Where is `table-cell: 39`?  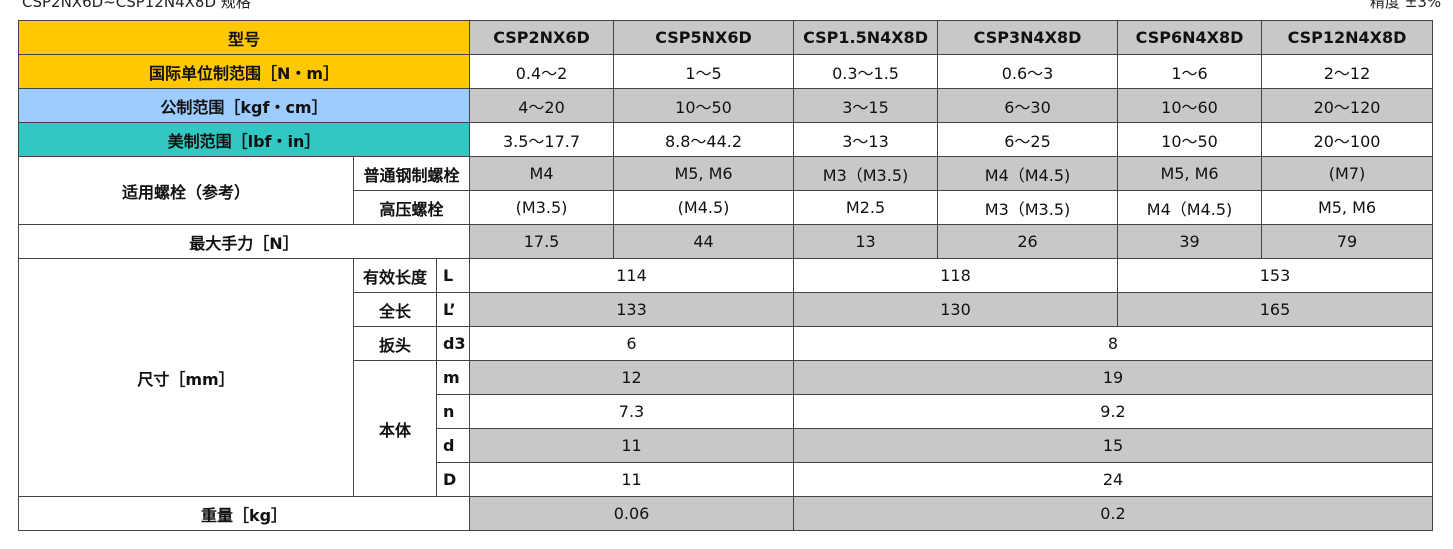
table-cell: 39 is located at coordinates (1190, 241).